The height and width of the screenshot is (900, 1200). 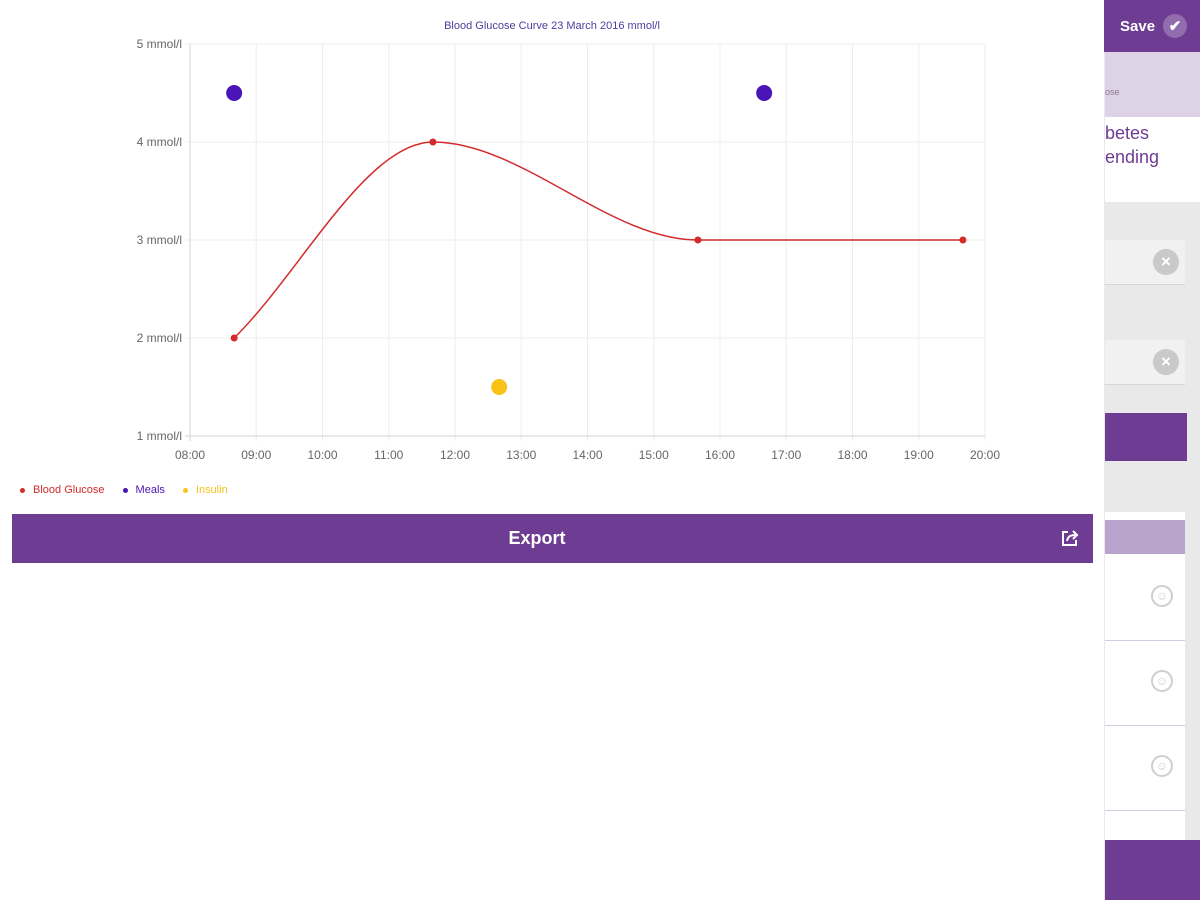 What do you see at coordinates (985, 455) in the screenshot?
I see `x-tick-label: 20:00` at bounding box center [985, 455].